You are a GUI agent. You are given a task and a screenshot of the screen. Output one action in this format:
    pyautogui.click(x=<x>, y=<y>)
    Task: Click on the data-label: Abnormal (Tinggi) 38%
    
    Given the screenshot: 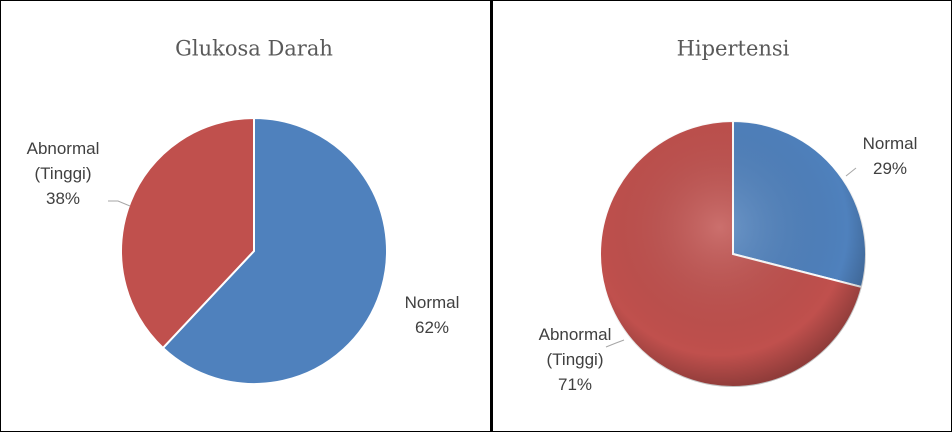 What is the action you would take?
    pyautogui.click(x=63, y=173)
    